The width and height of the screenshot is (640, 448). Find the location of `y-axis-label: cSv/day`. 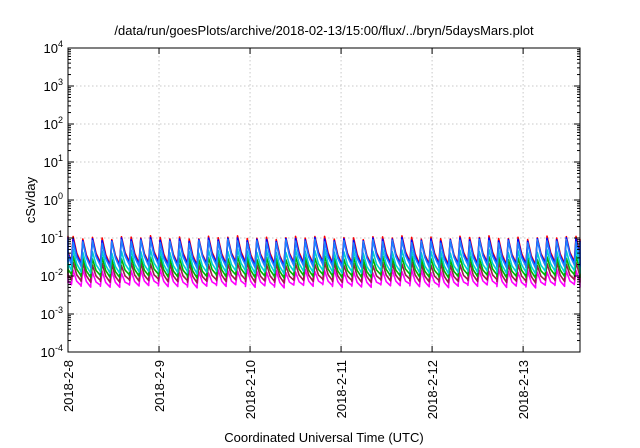

y-axis-label: cSv/day is located at coordinates (30, 199).